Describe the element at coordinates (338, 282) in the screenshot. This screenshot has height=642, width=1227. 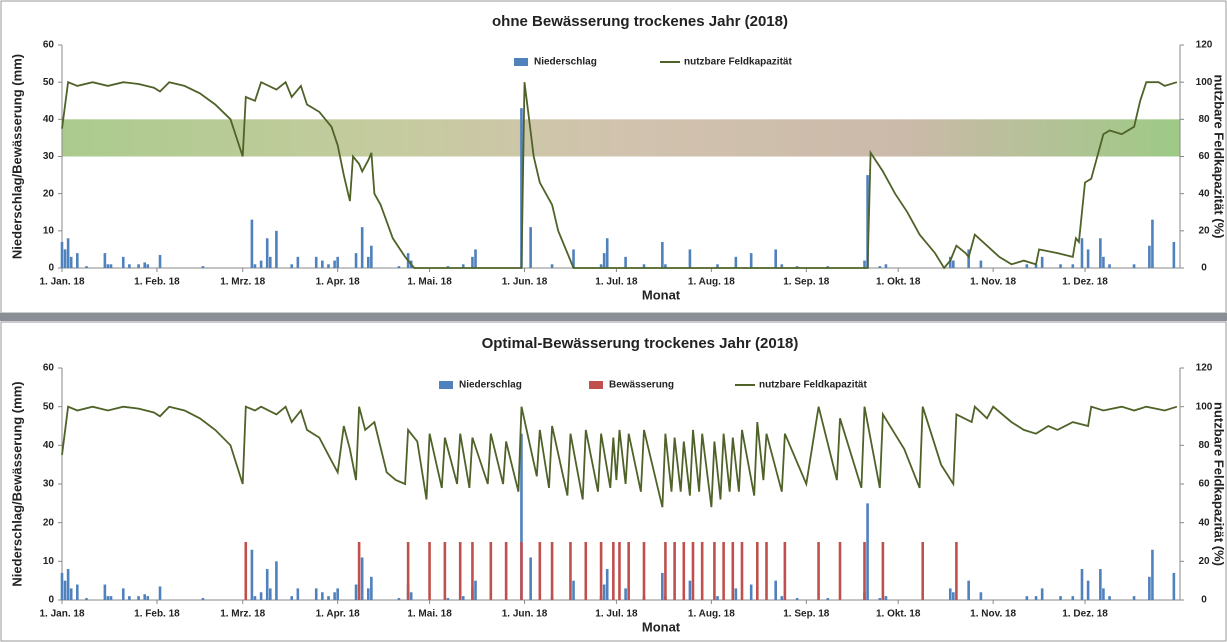
I see `x-tick-label: 1. Apr. 18` at that location.